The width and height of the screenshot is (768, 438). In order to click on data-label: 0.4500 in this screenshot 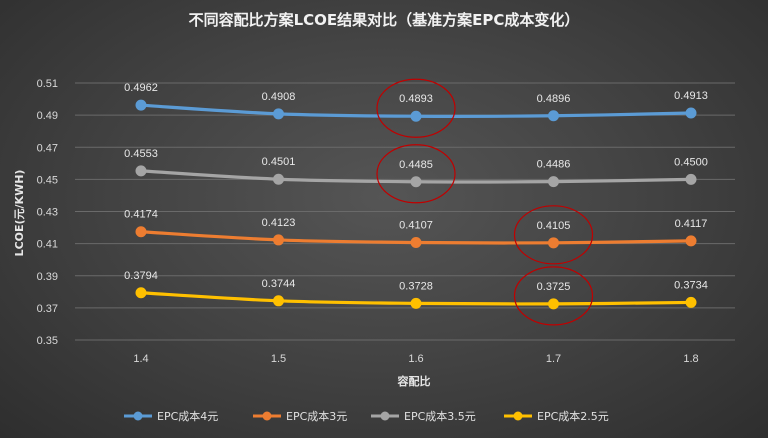, I will do `click(691, 162)`.